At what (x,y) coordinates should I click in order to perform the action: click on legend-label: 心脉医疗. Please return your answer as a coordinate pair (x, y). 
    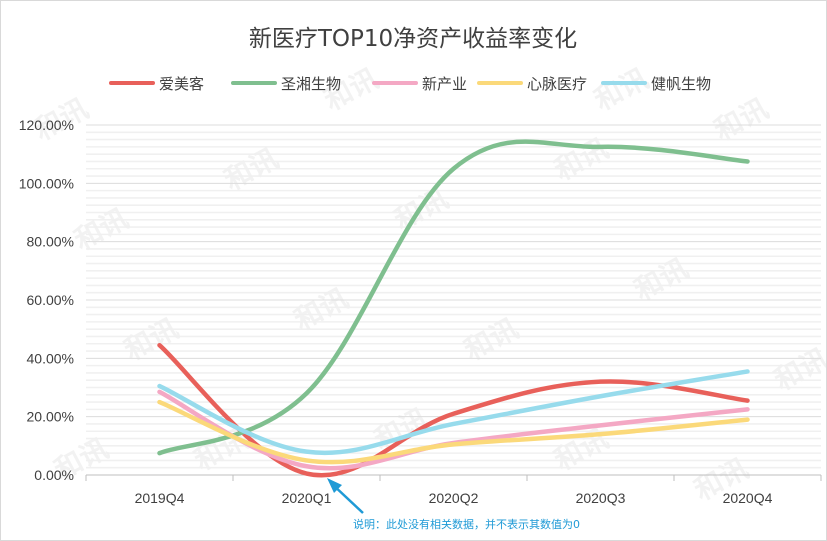
    Looking at the image, I should click on (557, 84).